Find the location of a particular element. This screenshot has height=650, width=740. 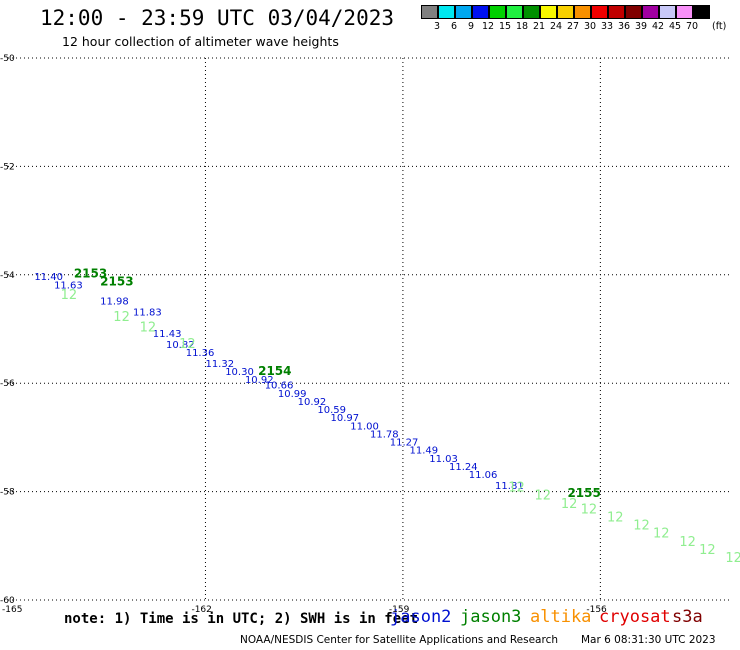

jason2-swh-label: 11.27 is located at coordinates (404, 443).